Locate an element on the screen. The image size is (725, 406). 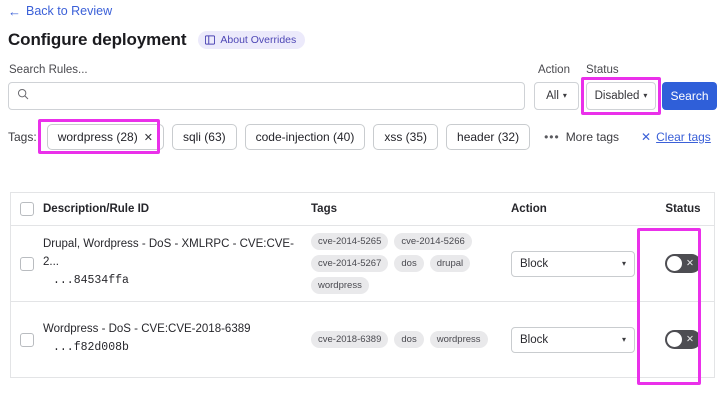
more-tags-button: ••• More tags is located at coordinates (581, 137).